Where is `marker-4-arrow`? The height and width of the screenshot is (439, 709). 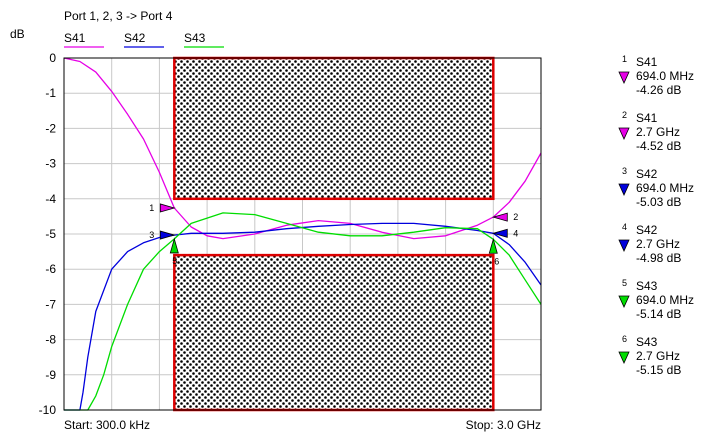 marker-4-arrow is located at coordinates (499, 233).